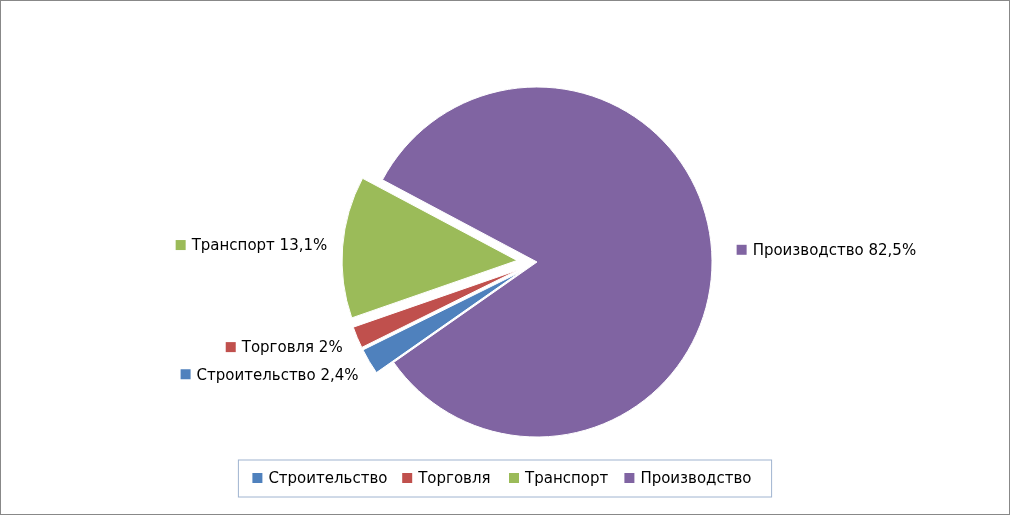 This screenshot has height=517, width=1012. I want to click on category-label: Строительство 2,4%, so click(277, 374).